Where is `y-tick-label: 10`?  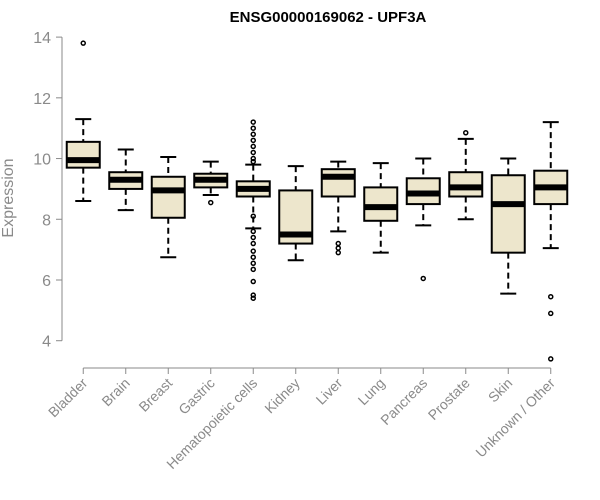 y-tick-label: 10 is located at coordinates (42, 160).